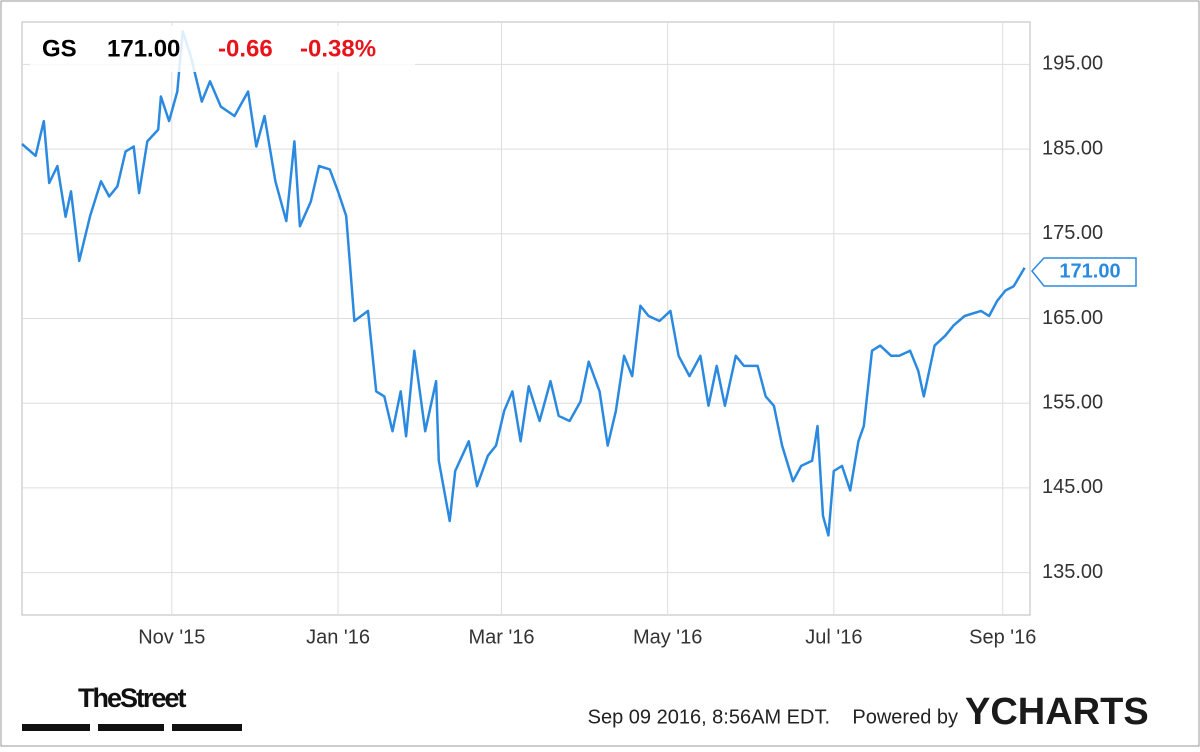 The height and width of the screenshot is (752, 1200). Describe the element at coordinates (338, 48) in the screenshot. I see `change-pct: -0.38%` at that location.